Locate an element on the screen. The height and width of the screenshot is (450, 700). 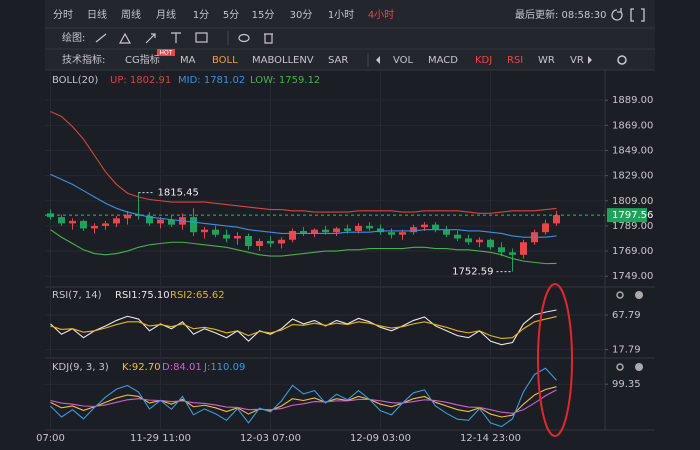
indicator-tab: KDJ is located at coordinates (483, 60).